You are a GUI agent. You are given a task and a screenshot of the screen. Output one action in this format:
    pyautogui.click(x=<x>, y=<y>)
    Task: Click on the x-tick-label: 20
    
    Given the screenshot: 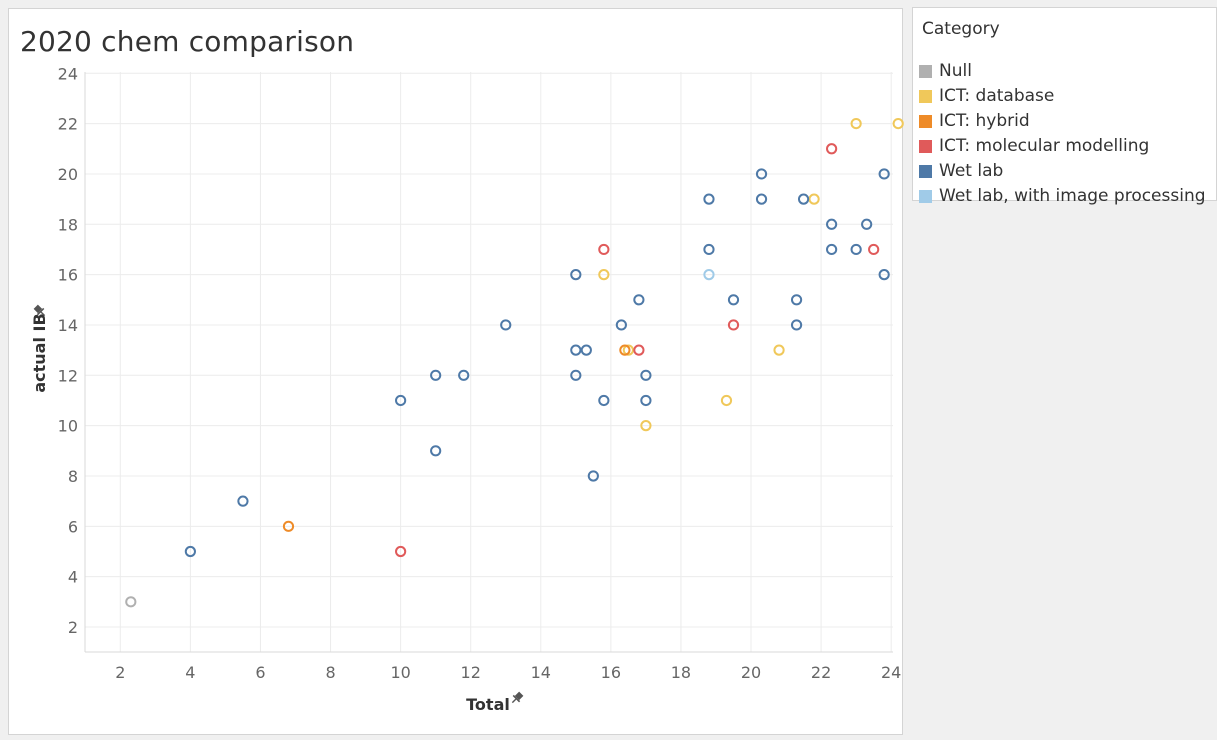 What is the action you would take?
    pyautogui.click(x=751, y=672)
    